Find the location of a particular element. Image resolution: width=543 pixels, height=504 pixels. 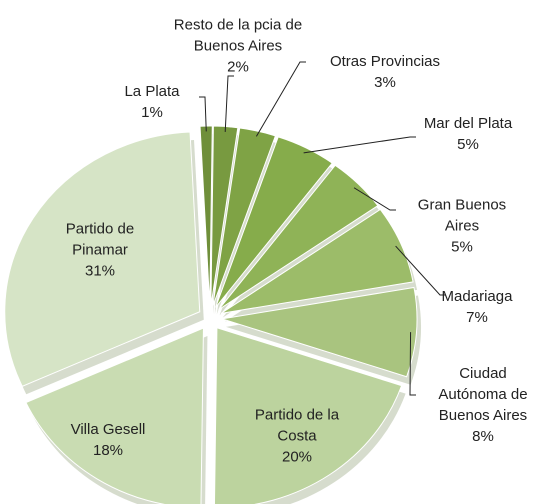

slice-label: Mar del Plata 5% is located at coordinates (468, 134).